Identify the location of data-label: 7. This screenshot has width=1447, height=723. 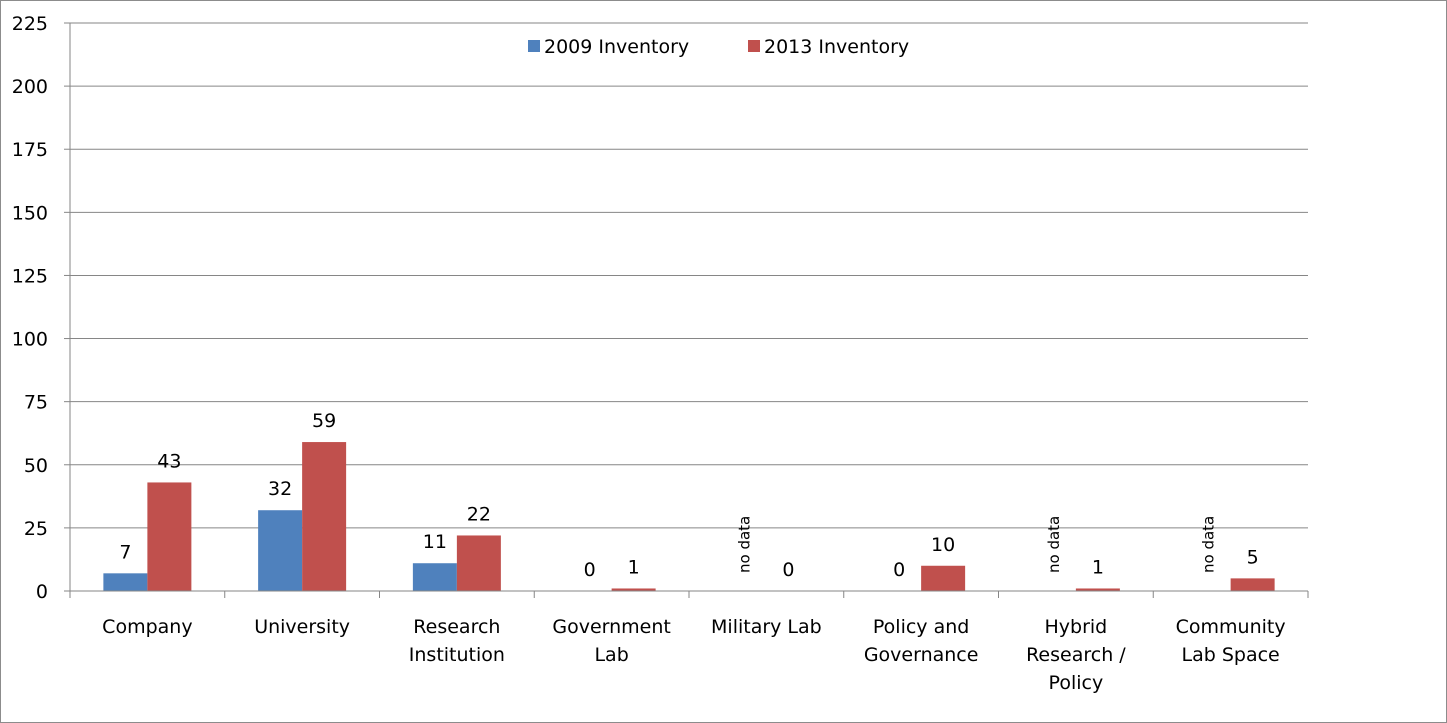
(125, 552).